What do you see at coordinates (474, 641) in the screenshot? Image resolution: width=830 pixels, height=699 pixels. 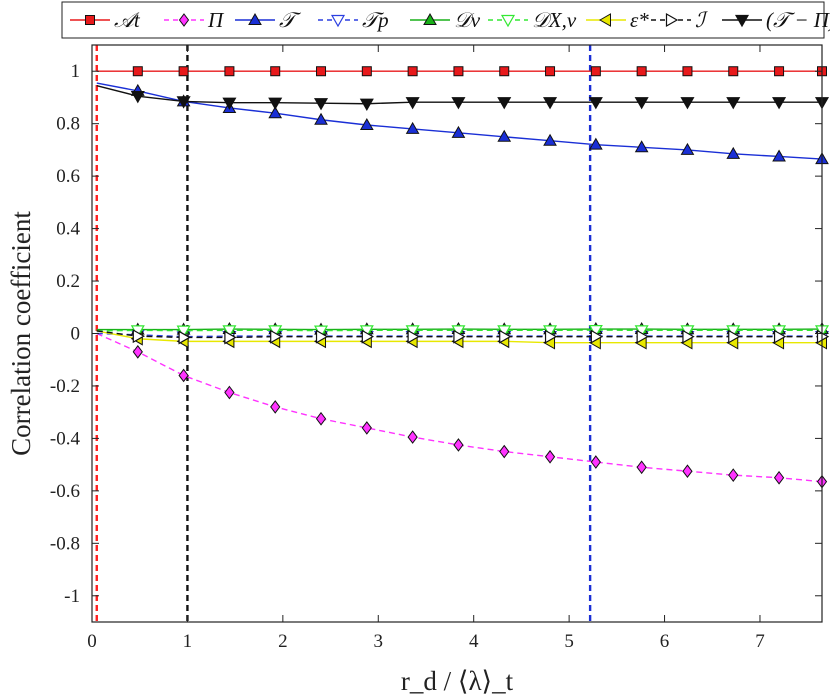 I see `x-tick-label: 4` at bounding box center [474, 641].